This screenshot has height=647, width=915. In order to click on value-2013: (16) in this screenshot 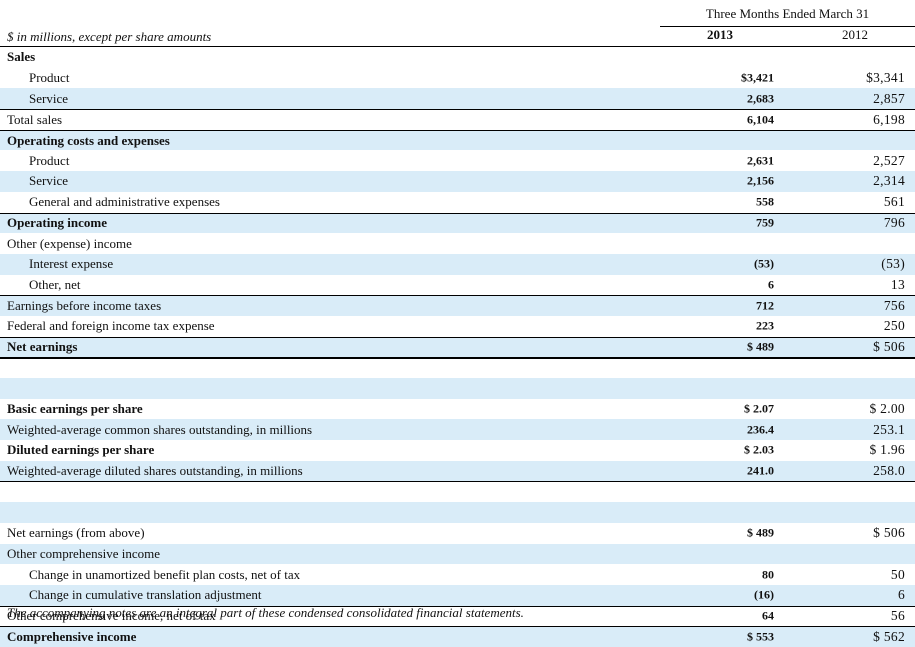, I will do `click(764, 594)`.